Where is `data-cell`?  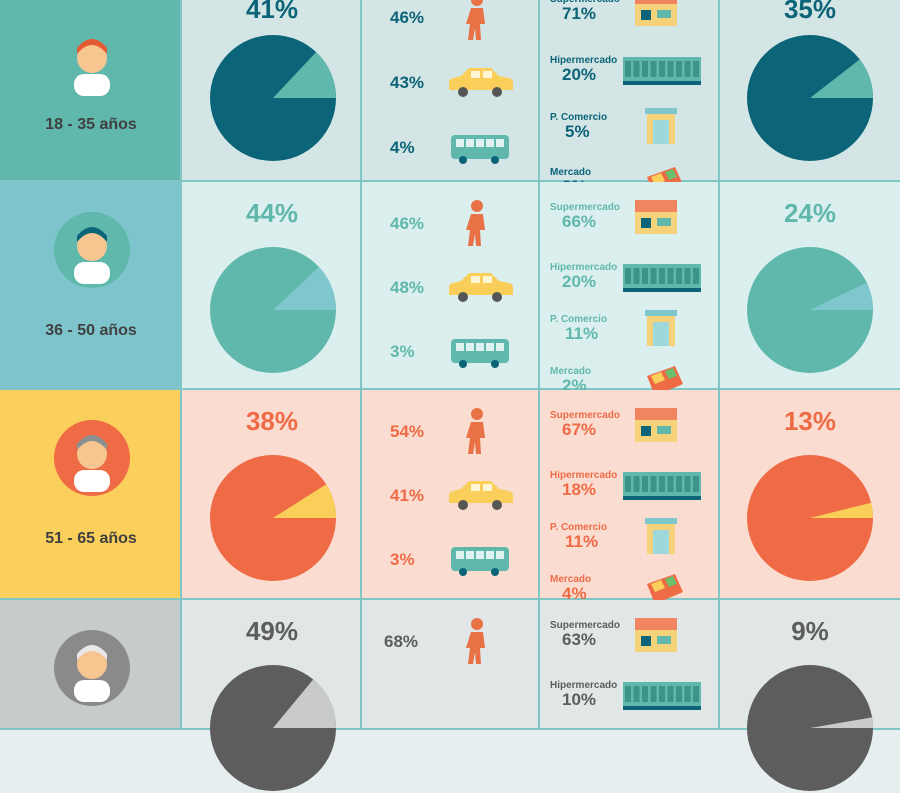 data-cell is located at coordinates (451, 665).